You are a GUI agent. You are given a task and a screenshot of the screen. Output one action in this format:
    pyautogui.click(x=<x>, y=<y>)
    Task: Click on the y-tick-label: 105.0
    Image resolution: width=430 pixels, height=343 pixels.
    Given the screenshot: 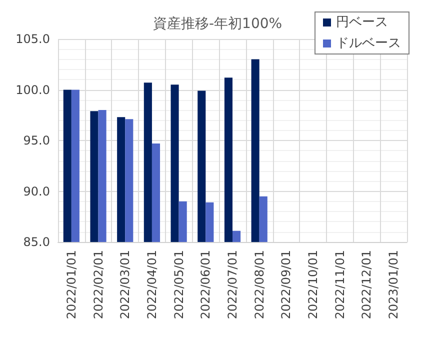 What is the action you would take?
    pyautogui.click(x=33, y=39)
    